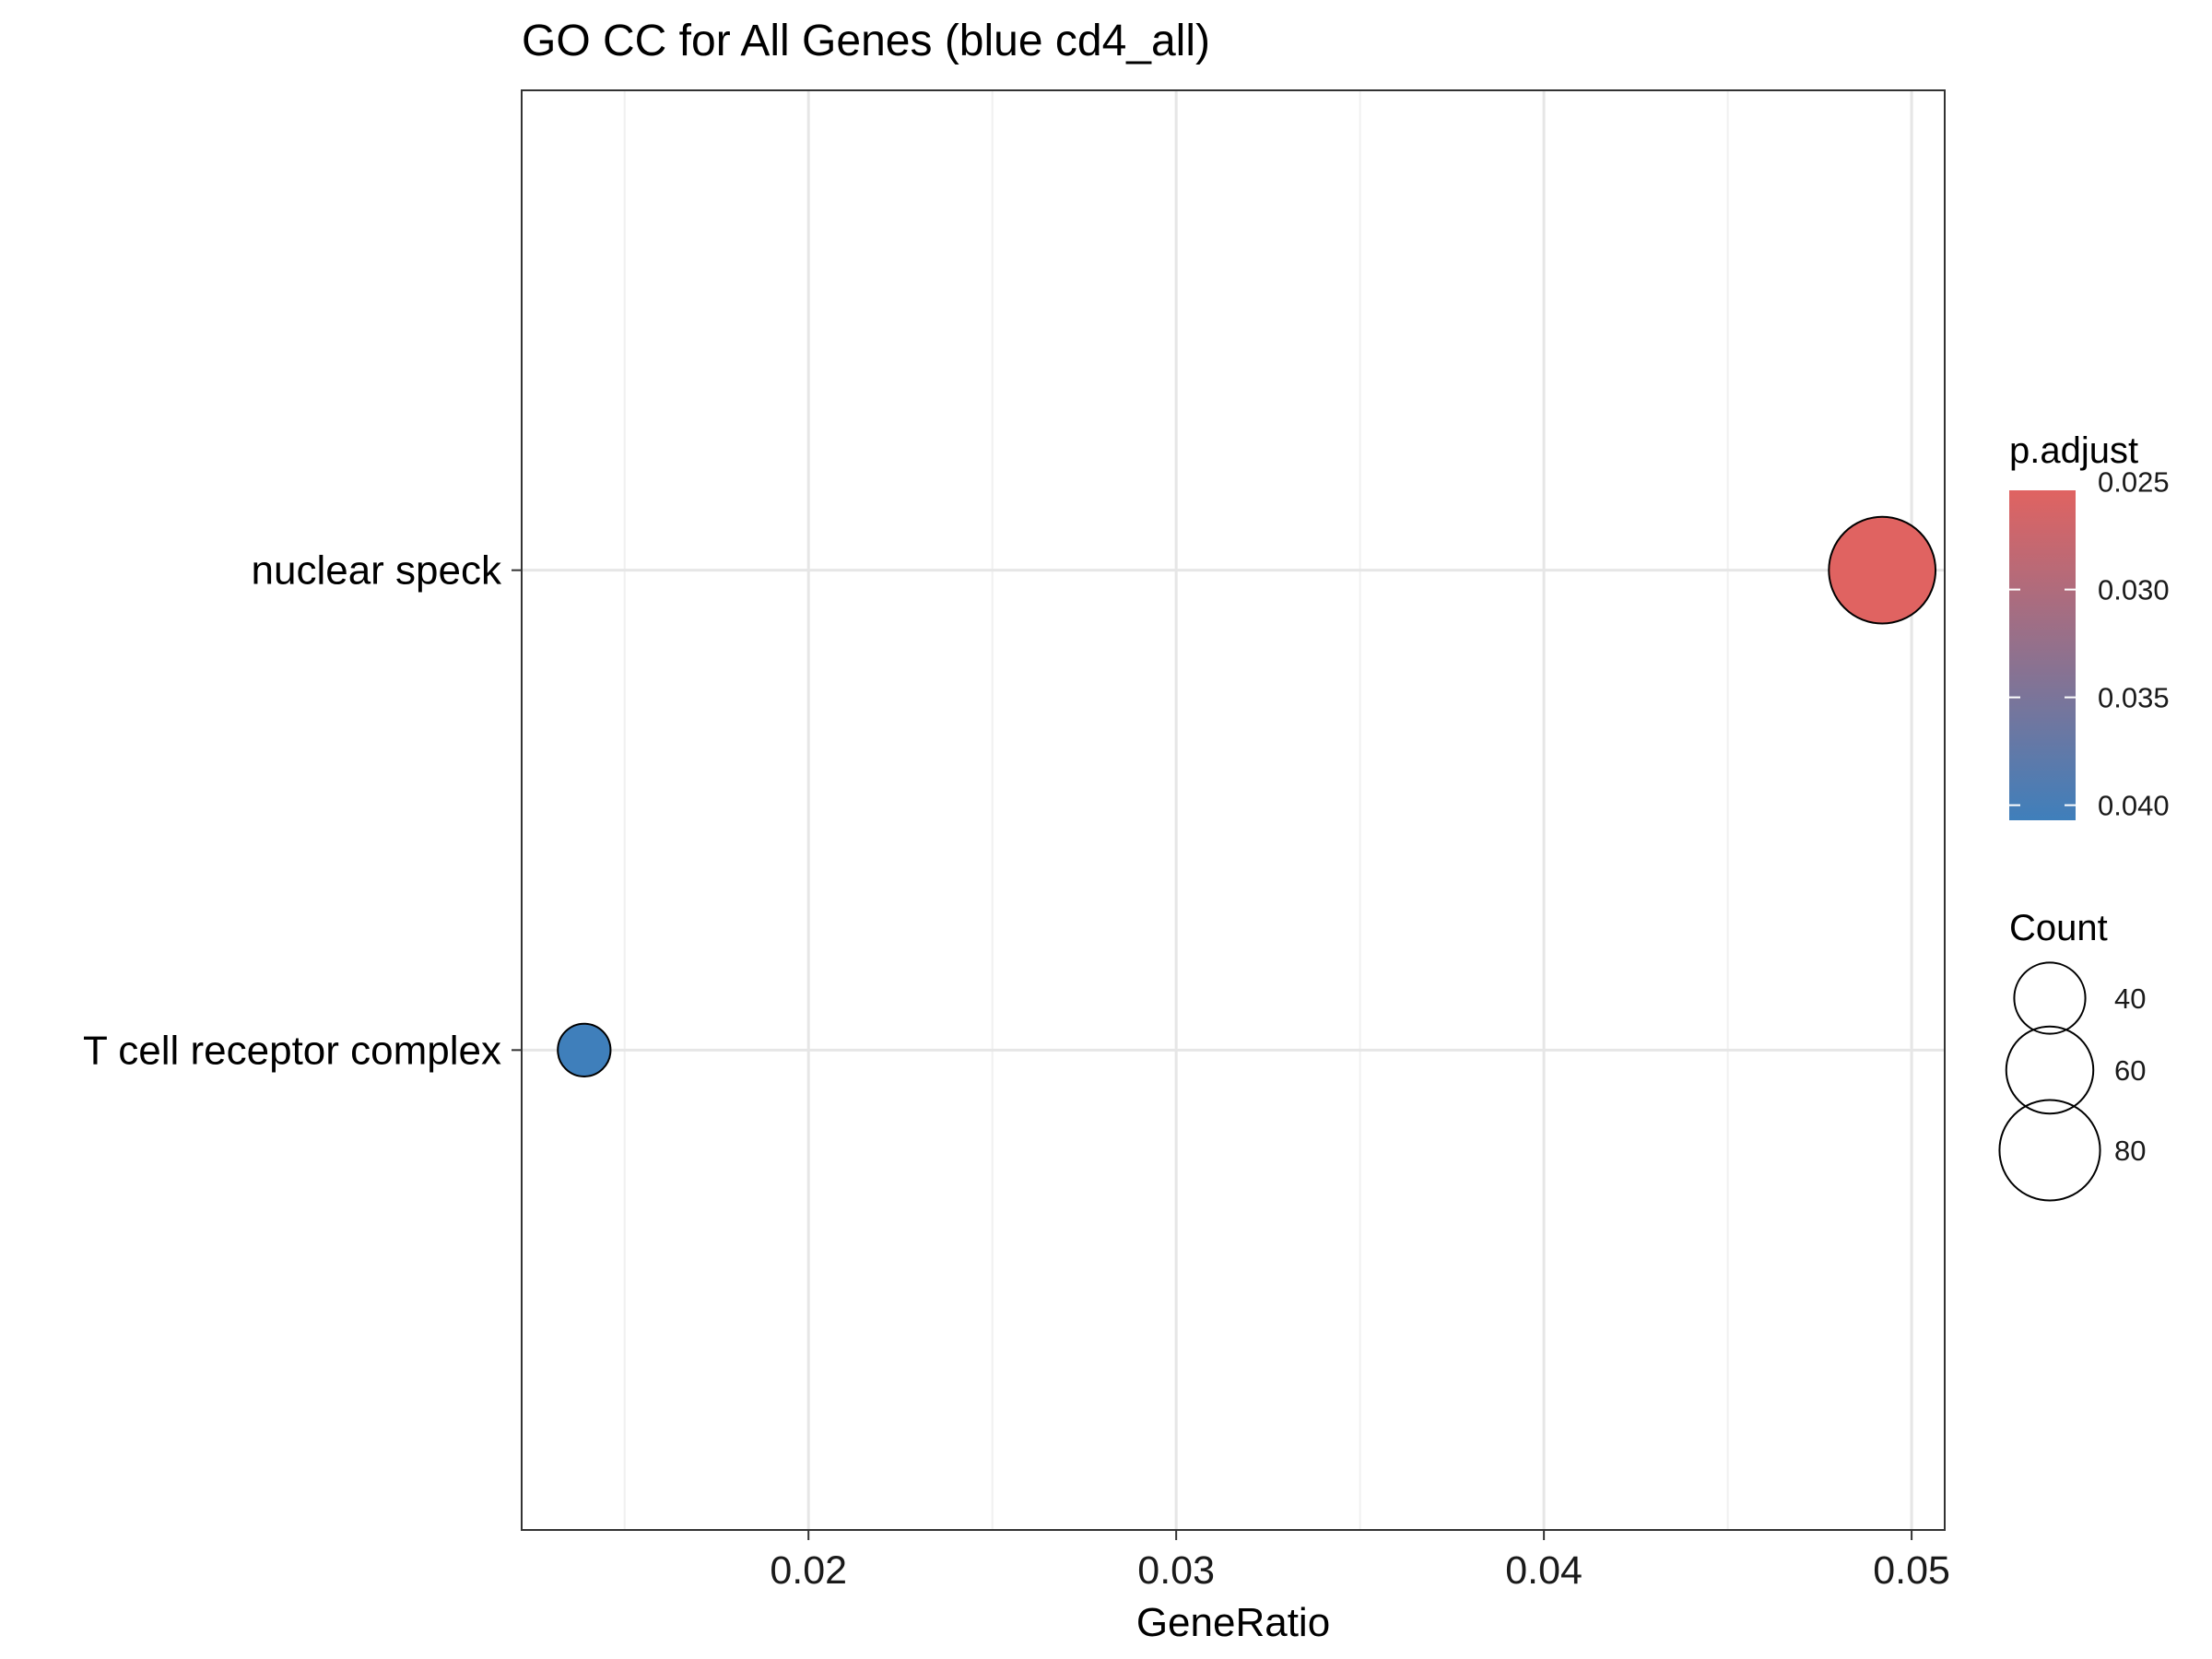 Image resolution: width=2212 pixels, height=1659 pixels. Describe the element at coordinates (2134, 806) in the screenshot. I see `color-legend-label: 0.040` at that location.